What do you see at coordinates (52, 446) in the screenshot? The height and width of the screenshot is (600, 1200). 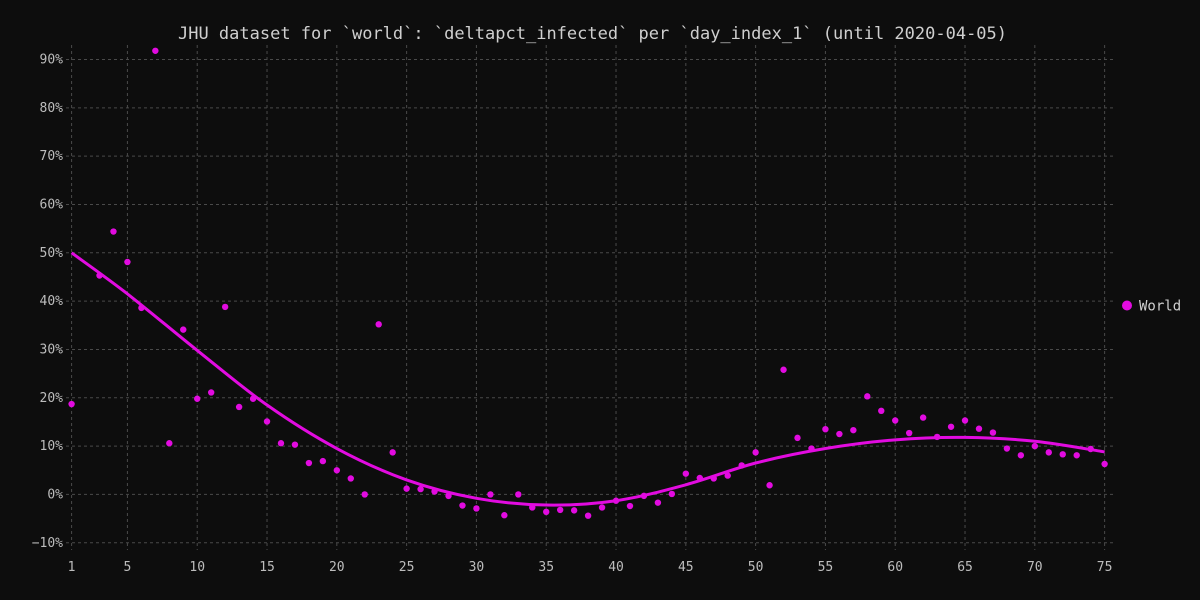 I see `y-tick-label: 10%` at bounding box center [52, 446].